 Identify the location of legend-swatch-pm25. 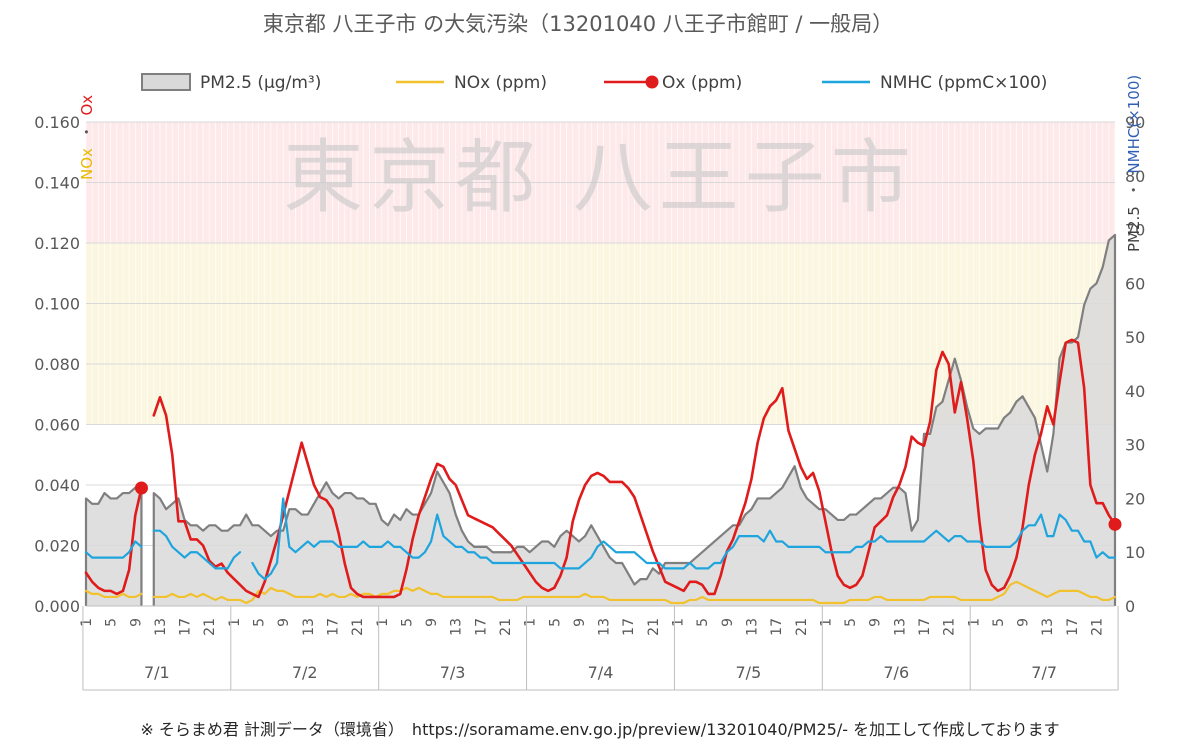
(166, 82).